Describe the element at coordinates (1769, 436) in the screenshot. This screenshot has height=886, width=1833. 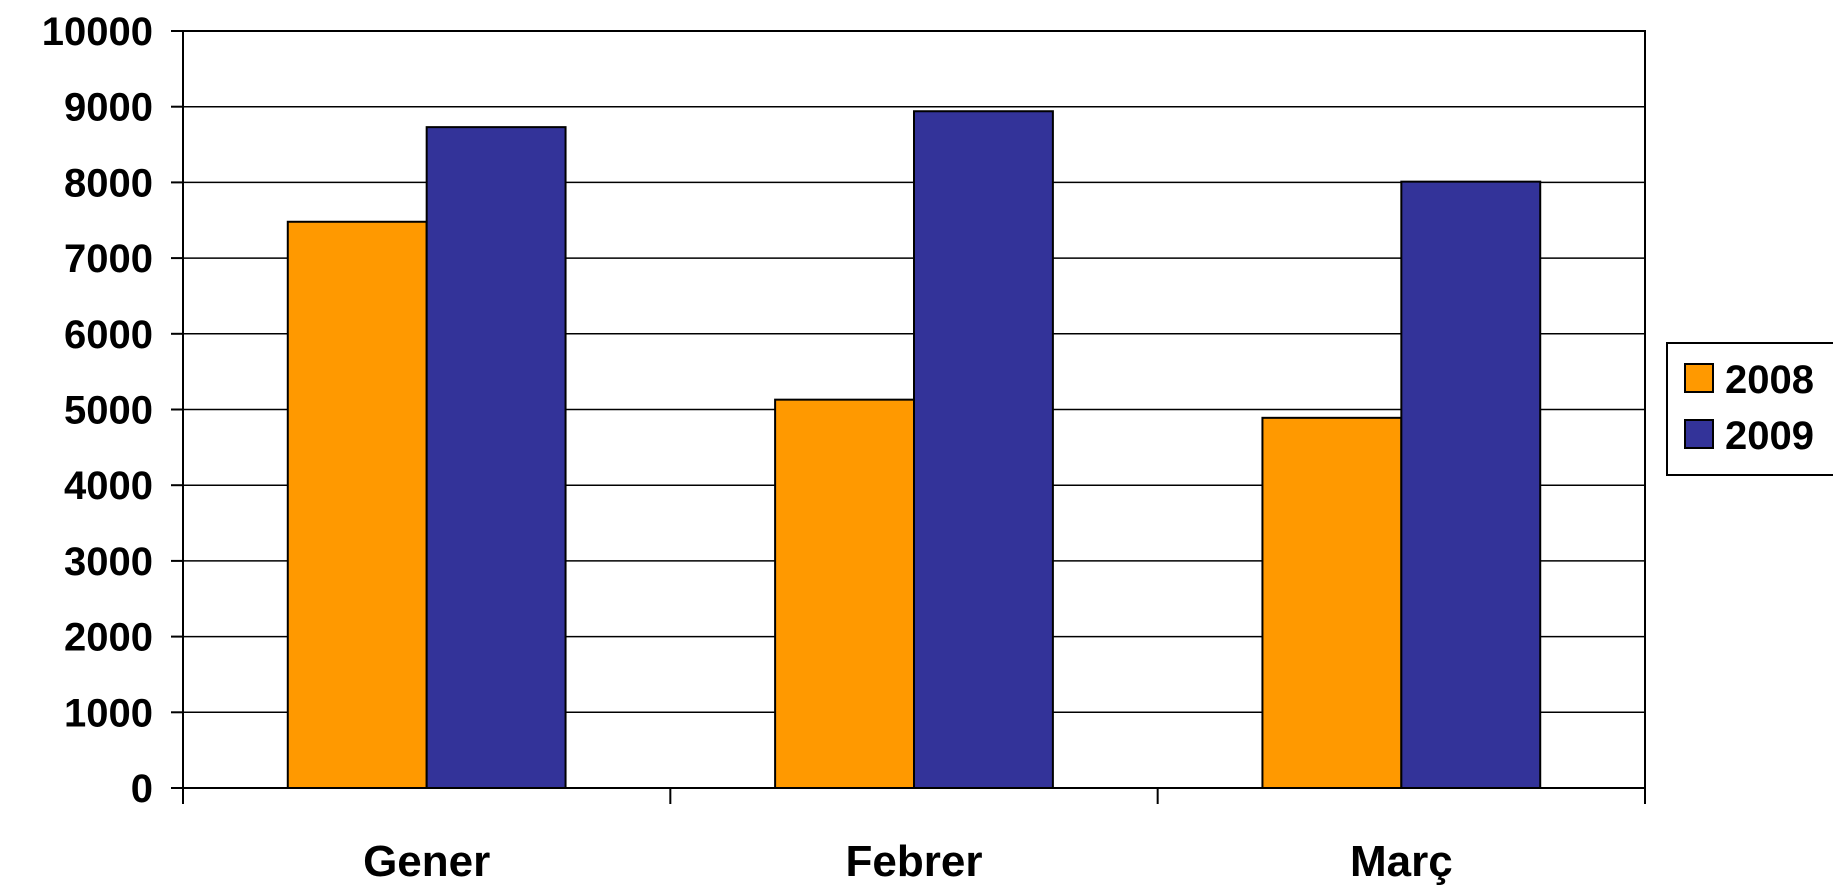
I see `legend-label-2009: 2009` at that location.